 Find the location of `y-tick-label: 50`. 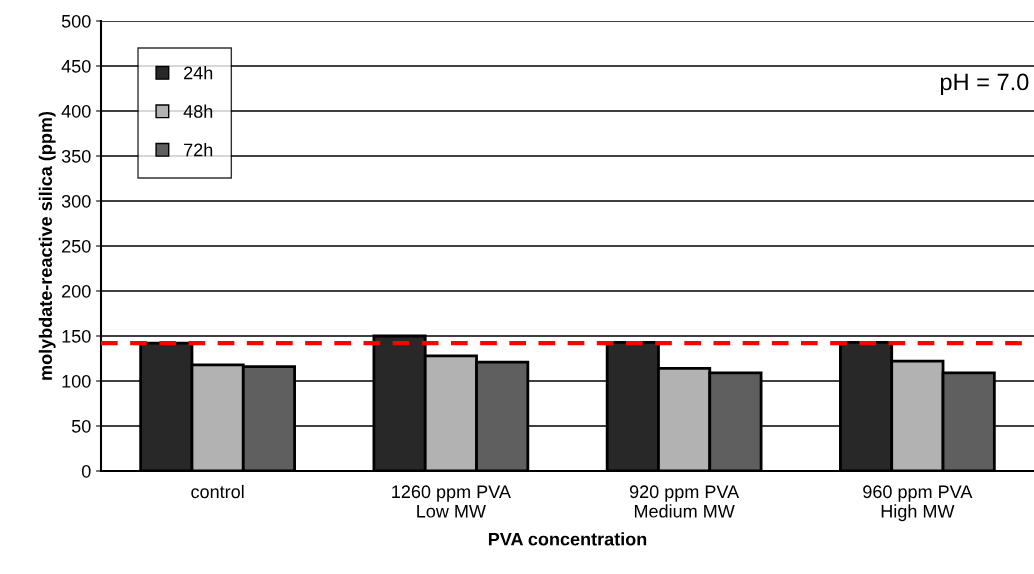

y-tick-label: 50 is located at coordinates (81, 426).